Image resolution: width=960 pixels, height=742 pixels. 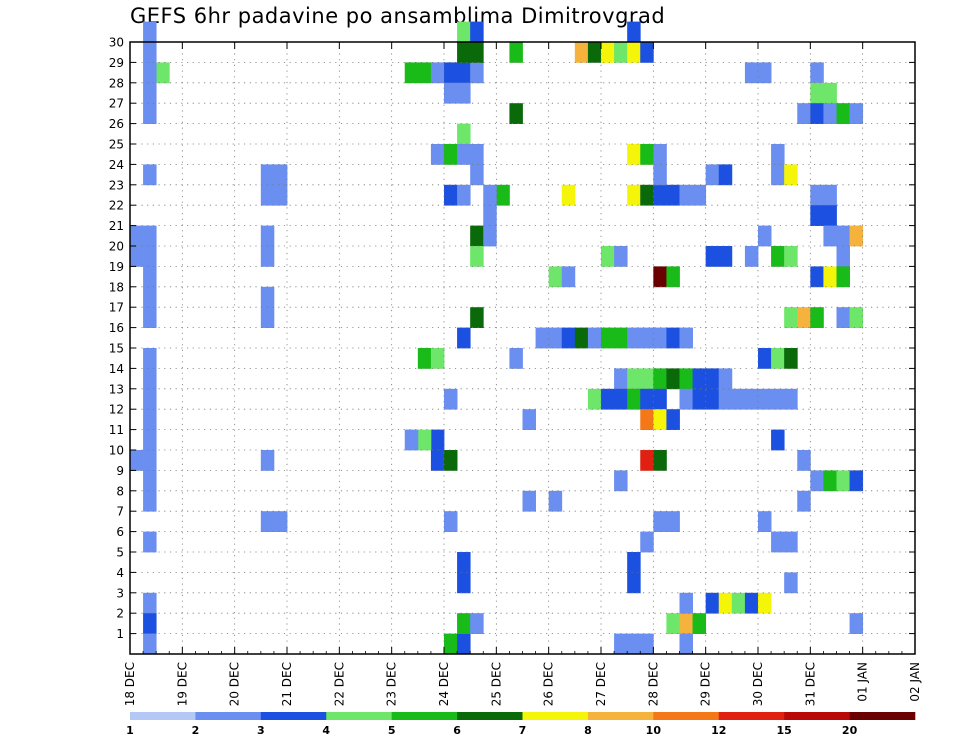 I want to click on y-tick-label: 12, so click(x=116, y=410).